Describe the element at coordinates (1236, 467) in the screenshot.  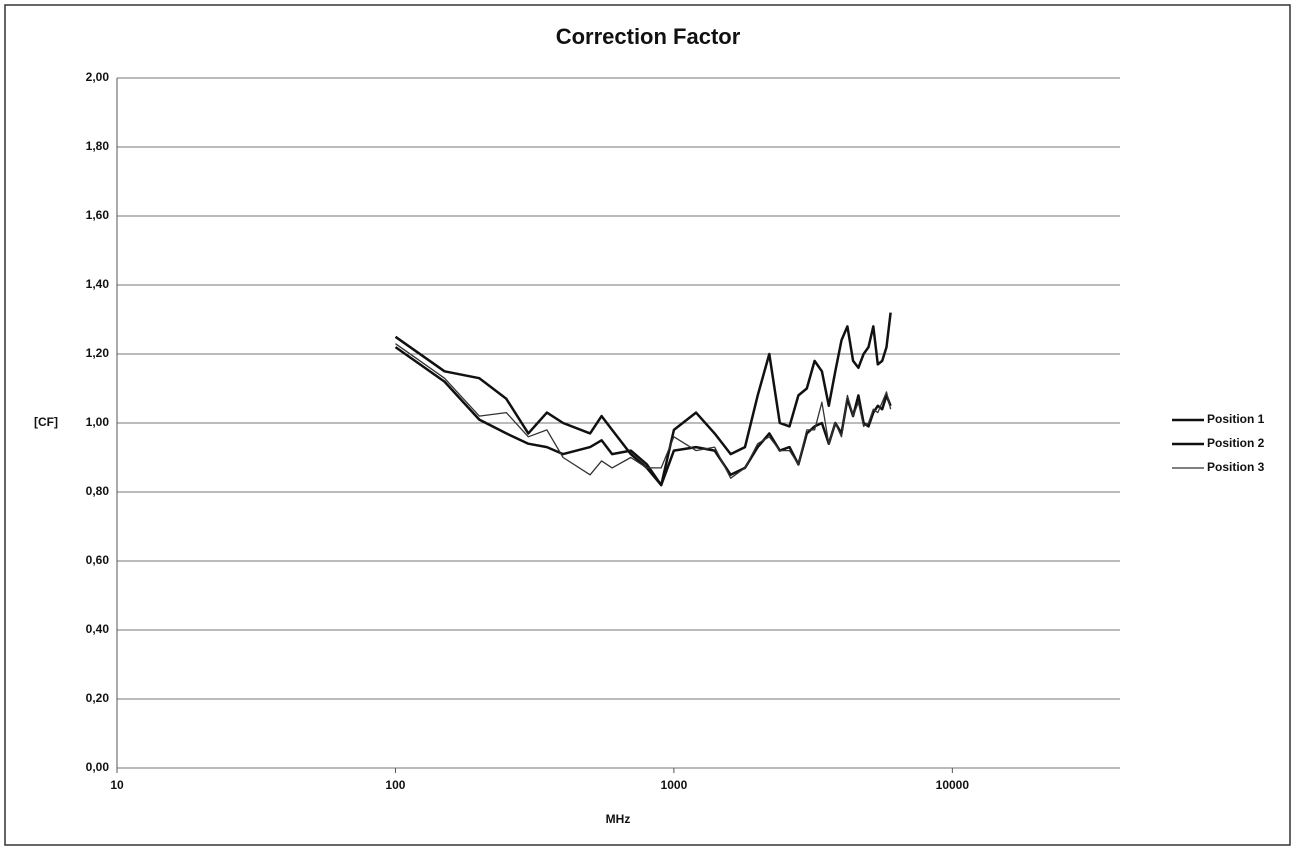
I see `legend-label: Position 3` at that location.